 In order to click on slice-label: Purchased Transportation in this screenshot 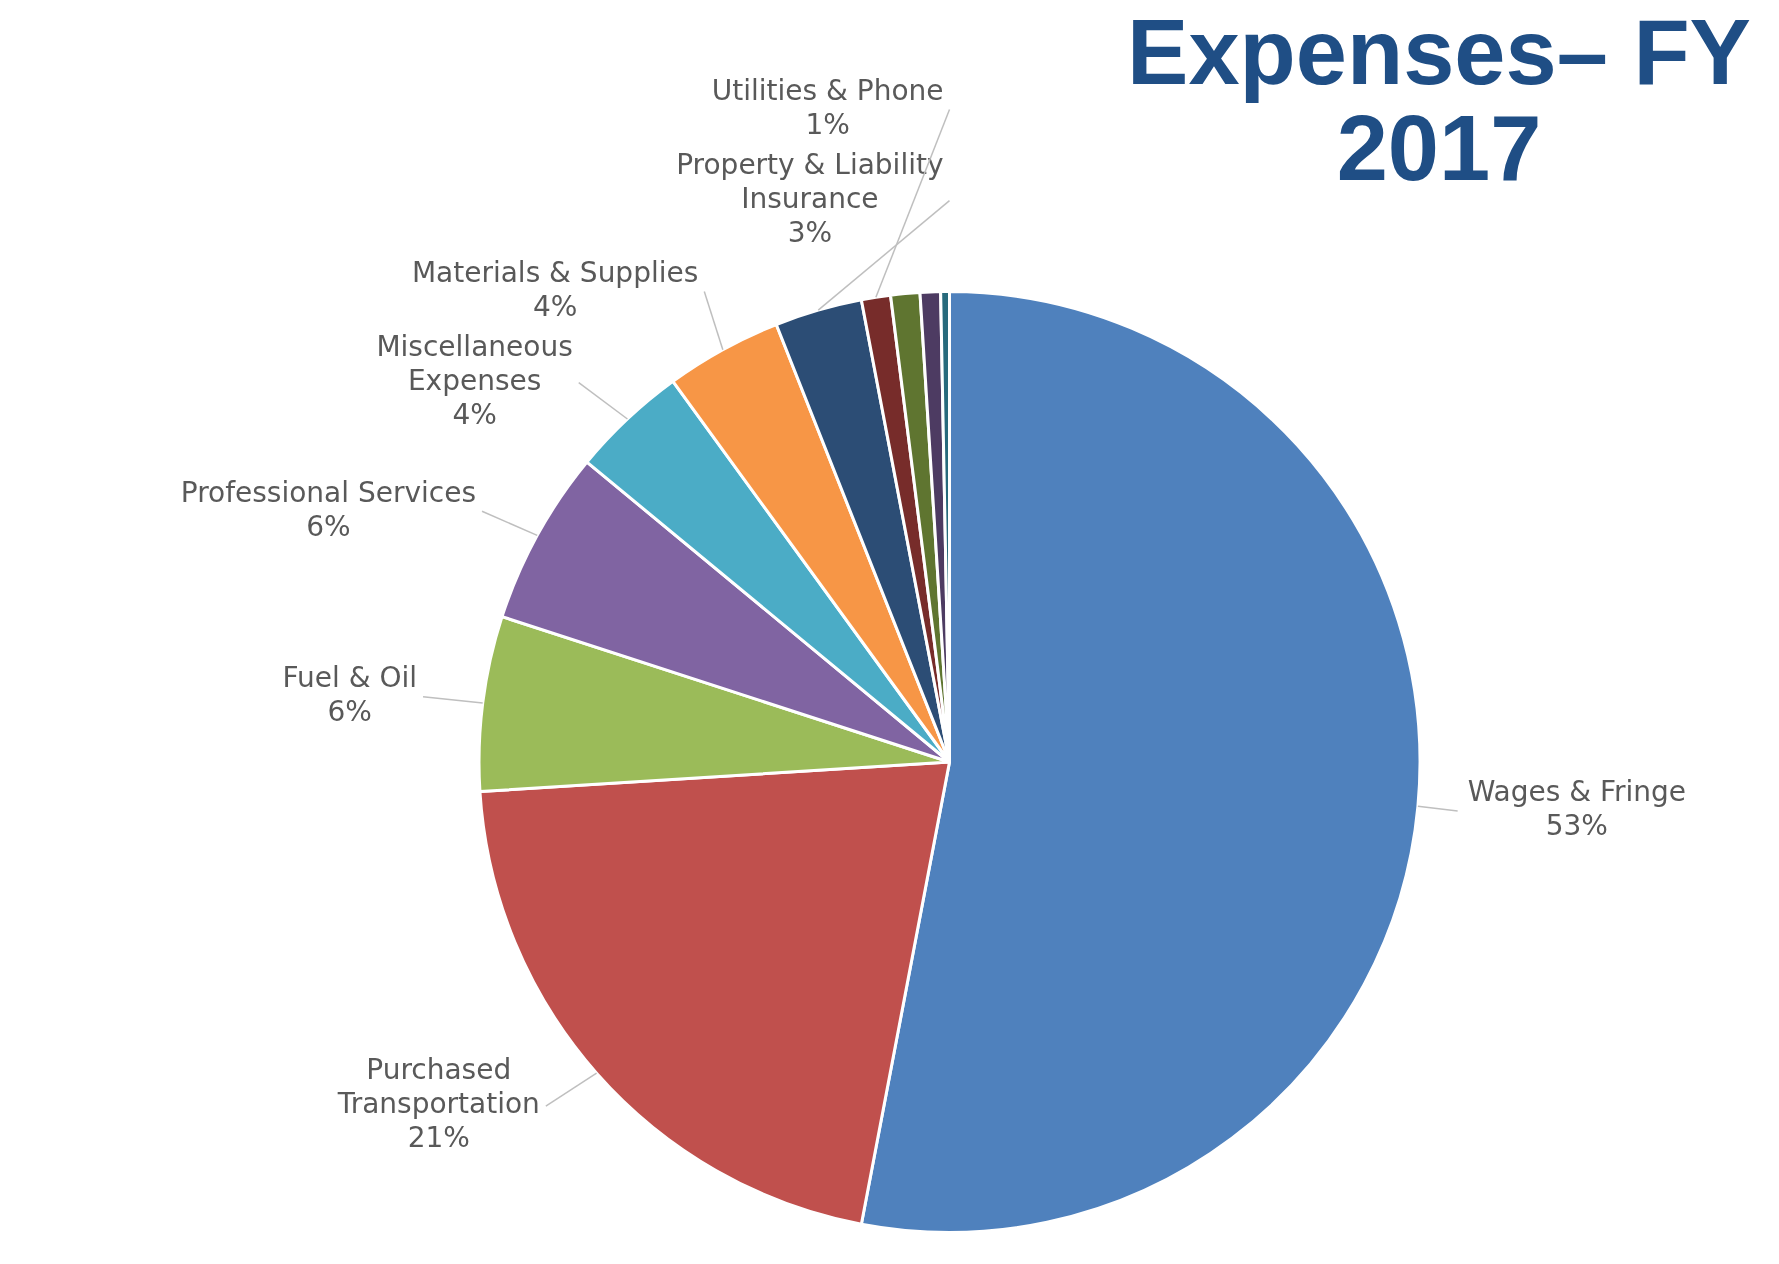, I will do `click(438, 1087)`.